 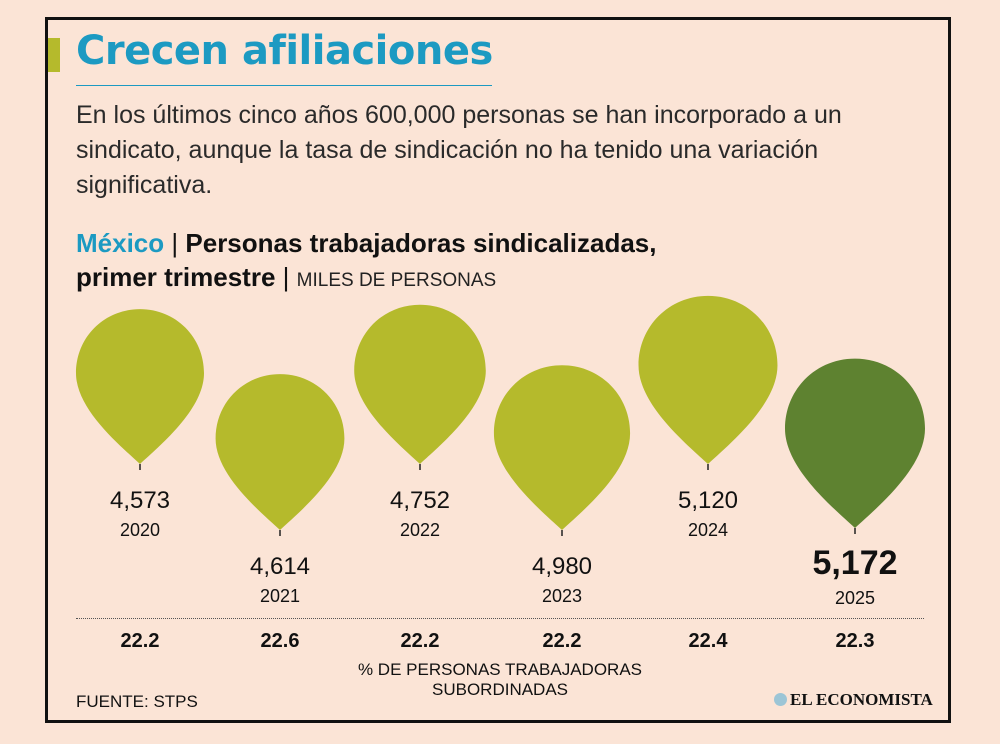 What do you see at coordinates (708, 379) in the screenshot?
I see `balloon-2024` at bounding box center [708, 379].